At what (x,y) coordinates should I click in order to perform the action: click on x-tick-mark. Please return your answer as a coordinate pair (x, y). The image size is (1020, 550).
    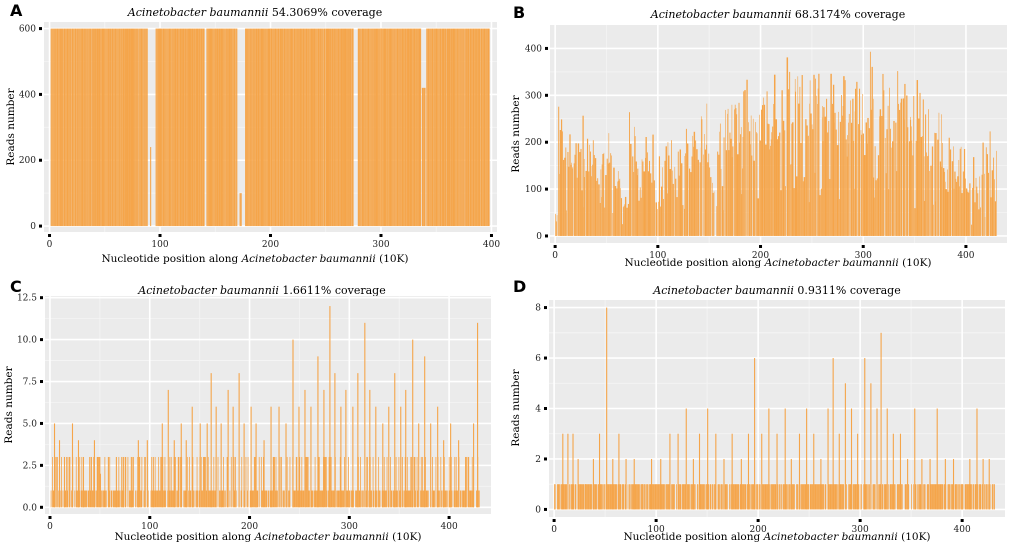
    Looking at the image, I should click on (160, 235).